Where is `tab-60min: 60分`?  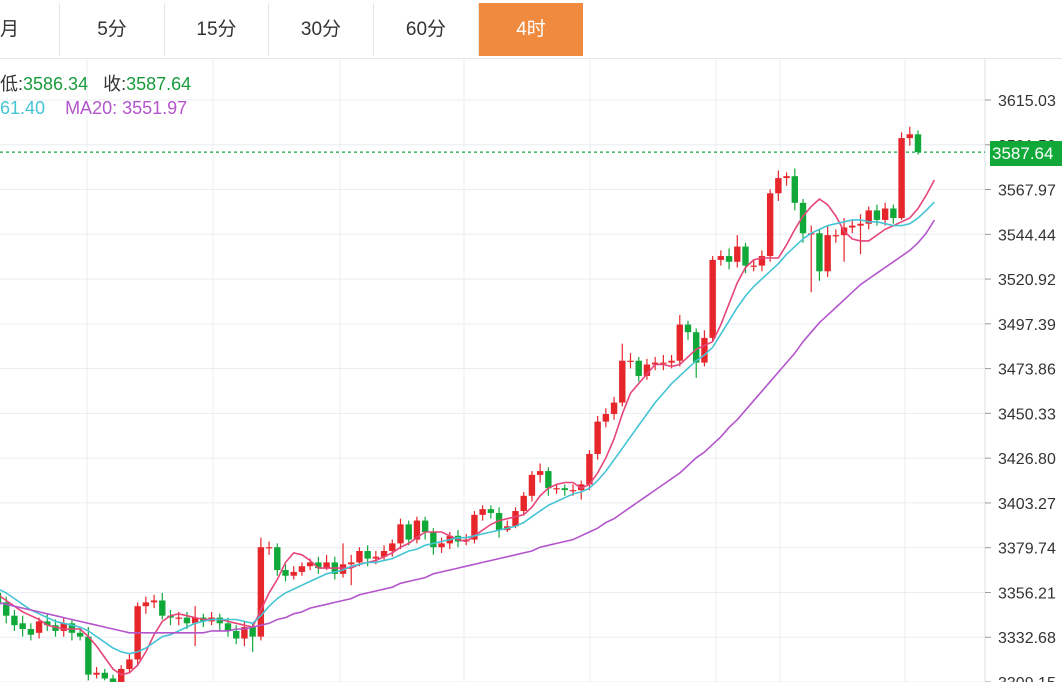 tab-60min: 60分 is located at coordinates (426, 29).